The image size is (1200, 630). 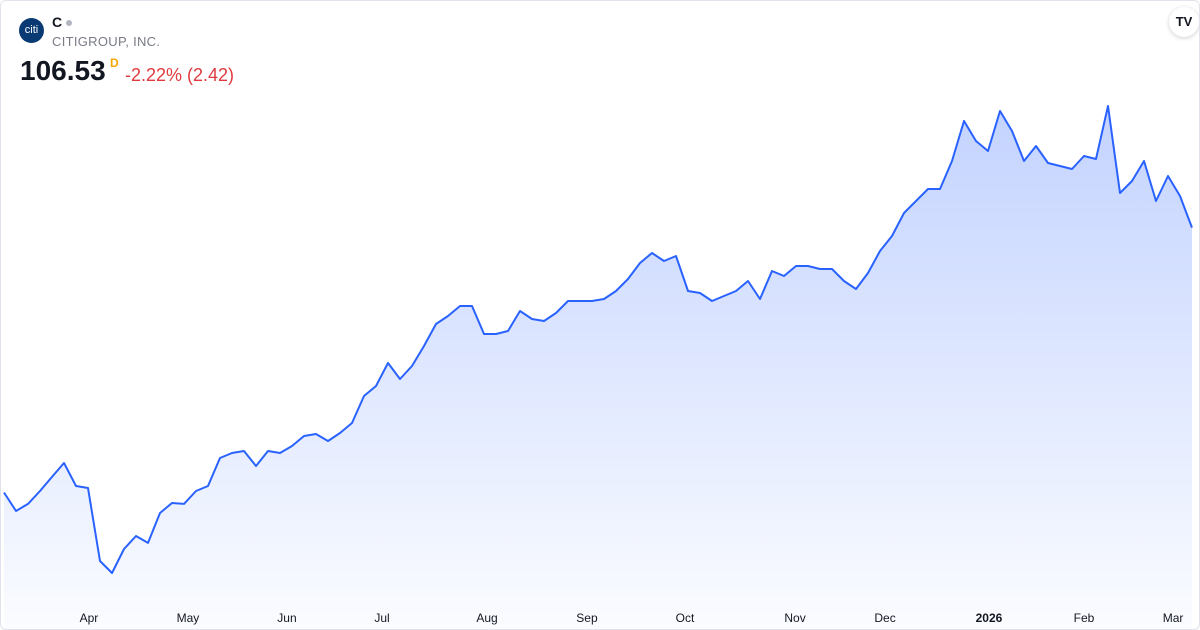 I want to click on x-tick-label: Nov, so click(x=794, y=618).